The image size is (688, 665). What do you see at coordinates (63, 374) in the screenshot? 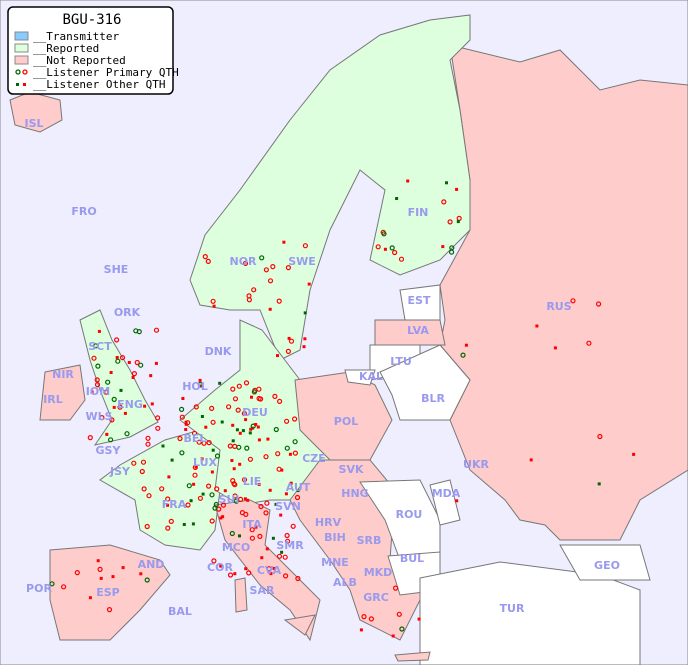
I see `country-label-nir: NIR` at bounding box center [63, 374].